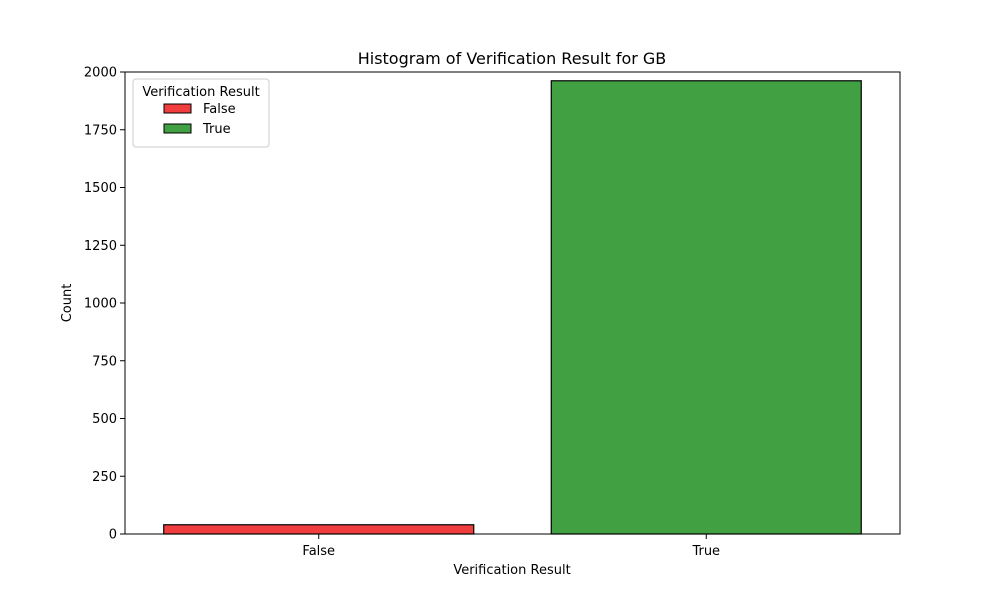  Describe the element at coordinates (705, 551) in the screenshot. I see `x-tick-label-true: True` at that location.